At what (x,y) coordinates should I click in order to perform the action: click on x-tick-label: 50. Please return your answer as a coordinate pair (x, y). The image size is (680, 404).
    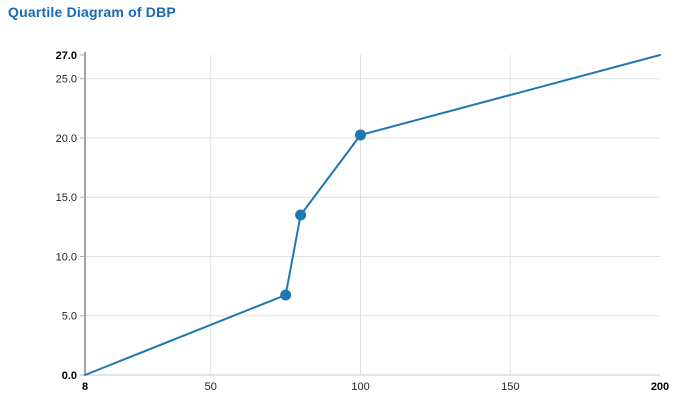
    Looking at the image, I should click on (211, 387).